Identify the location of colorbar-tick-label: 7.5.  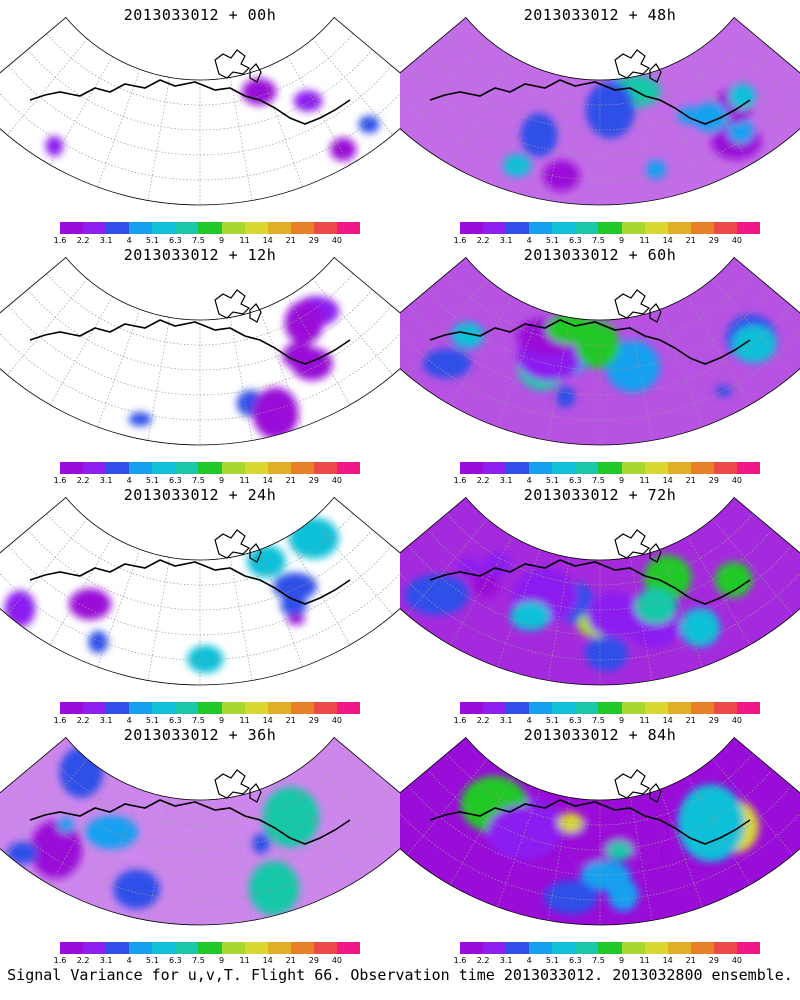
(198, 240).